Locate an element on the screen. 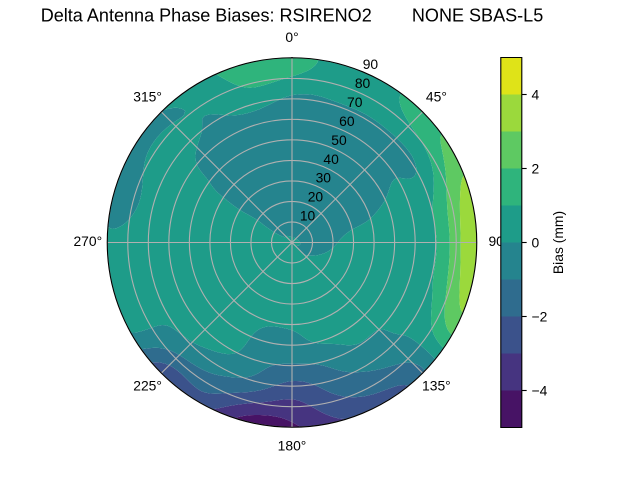 The image size is (640, 480). svg-text: 20 is located at coordinates (316, 197).